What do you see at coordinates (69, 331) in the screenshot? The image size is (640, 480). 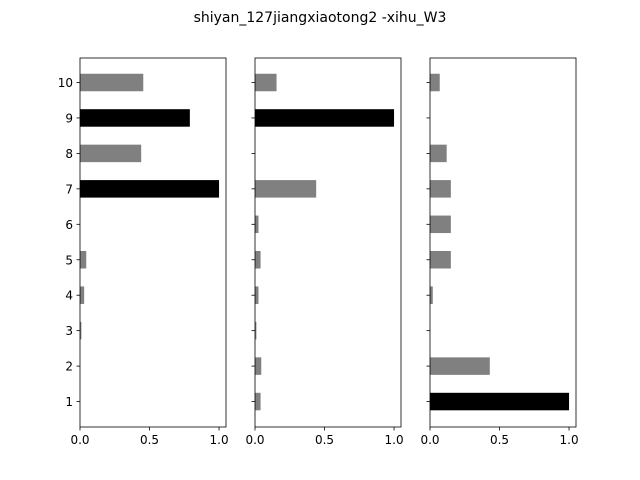 I see `y-tick-label: 3` at bounding box center [69, 331].